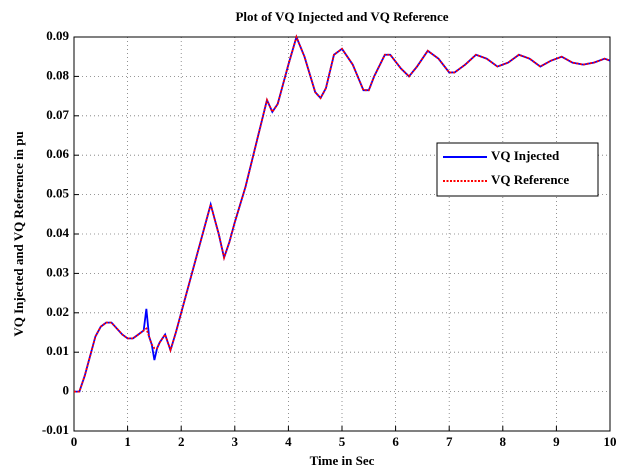 This screenshot has width=622, height=472. What do you see at coordinates (503, 441) in the screenshot?
I see `x-tick-label: 8` at bounding box center [503, 441].